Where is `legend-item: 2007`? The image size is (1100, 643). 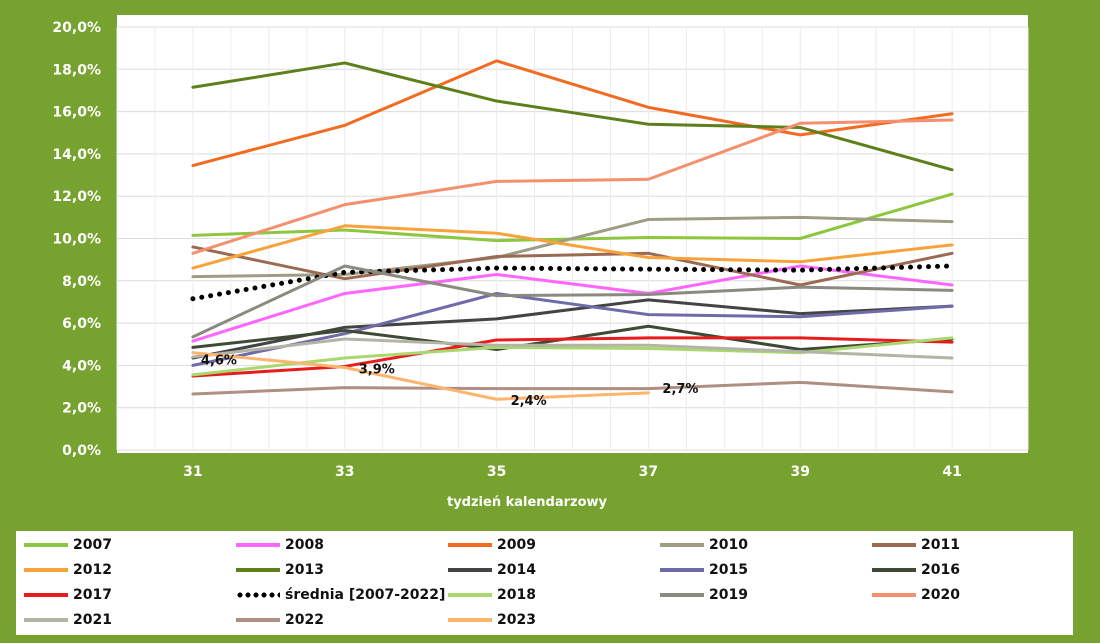 legend-item: 2007 is located at coordinates (68, 545).